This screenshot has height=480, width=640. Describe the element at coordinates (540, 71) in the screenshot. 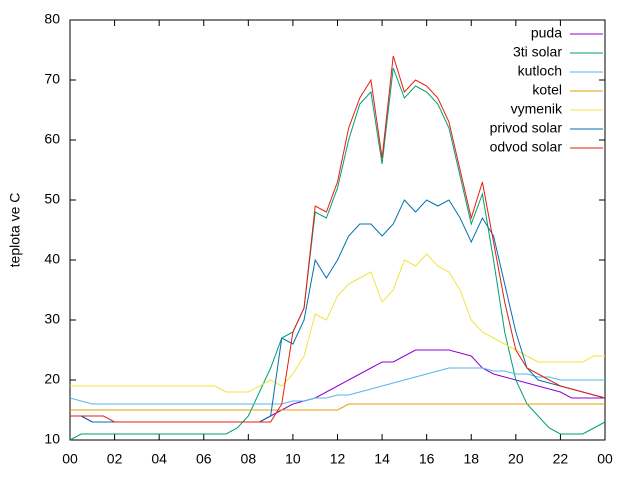

I see `legend-label: kutloch` at that location.